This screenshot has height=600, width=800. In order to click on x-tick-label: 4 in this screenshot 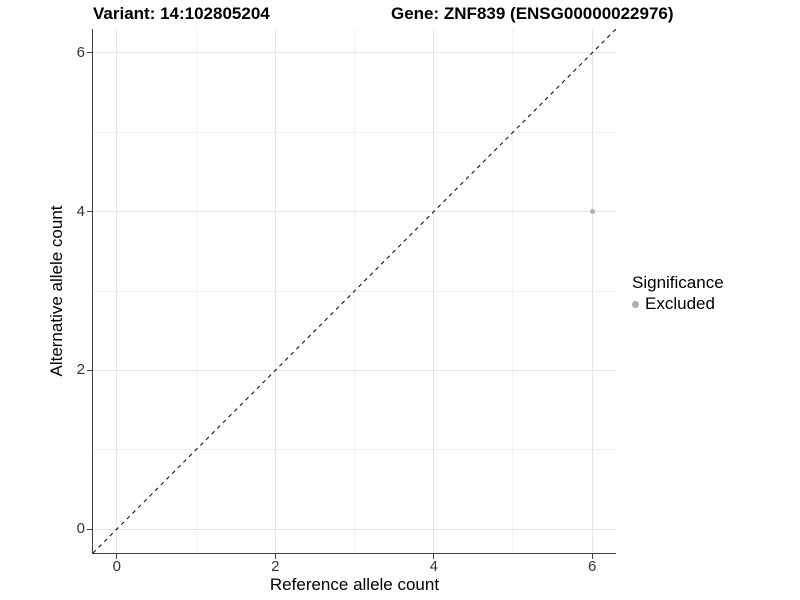, I will do `click(433, 566)`.